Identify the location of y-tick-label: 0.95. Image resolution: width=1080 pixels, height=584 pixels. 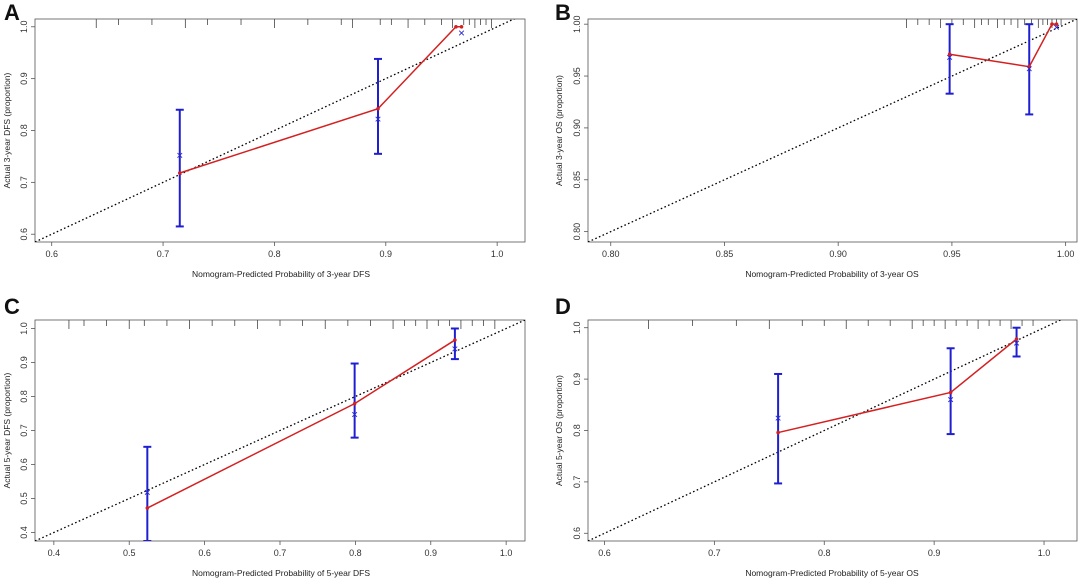
(577, 76).